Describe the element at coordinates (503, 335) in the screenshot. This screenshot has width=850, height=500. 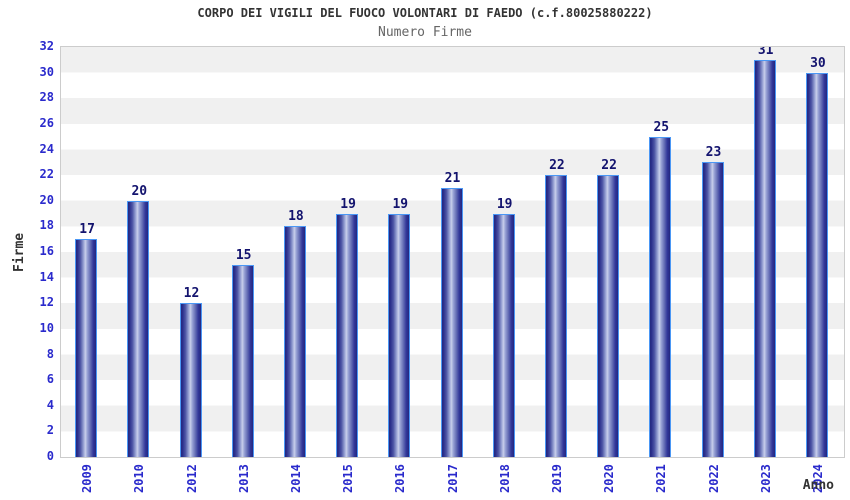
I see `bar-2018` at that location.